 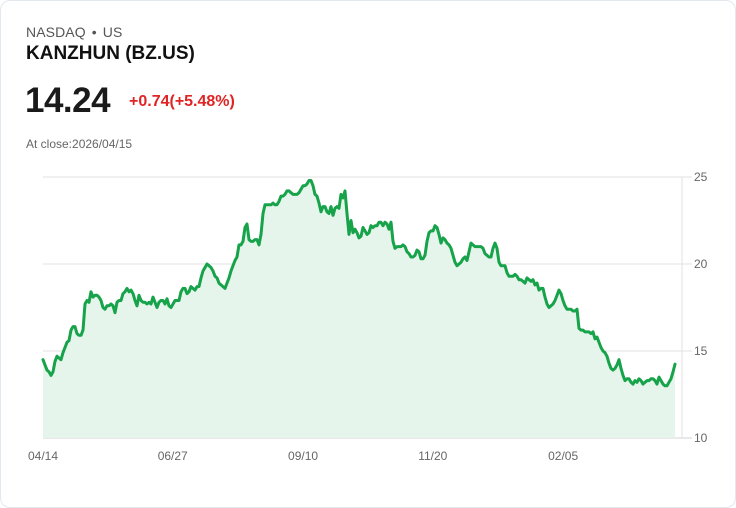 What do you see at coordinates (563, 456) in the screenshot?
I see `x-tick-label: 02/05` at bounding box center [563, 456].